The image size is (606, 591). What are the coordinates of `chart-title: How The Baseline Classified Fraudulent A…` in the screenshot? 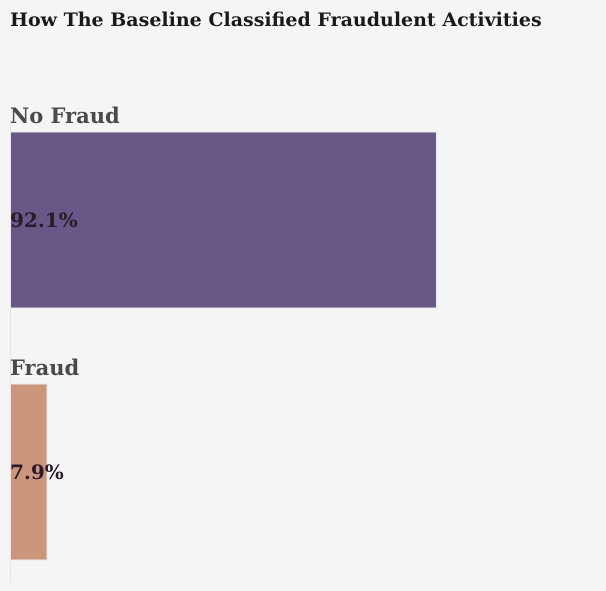 It's located at (276, 20).